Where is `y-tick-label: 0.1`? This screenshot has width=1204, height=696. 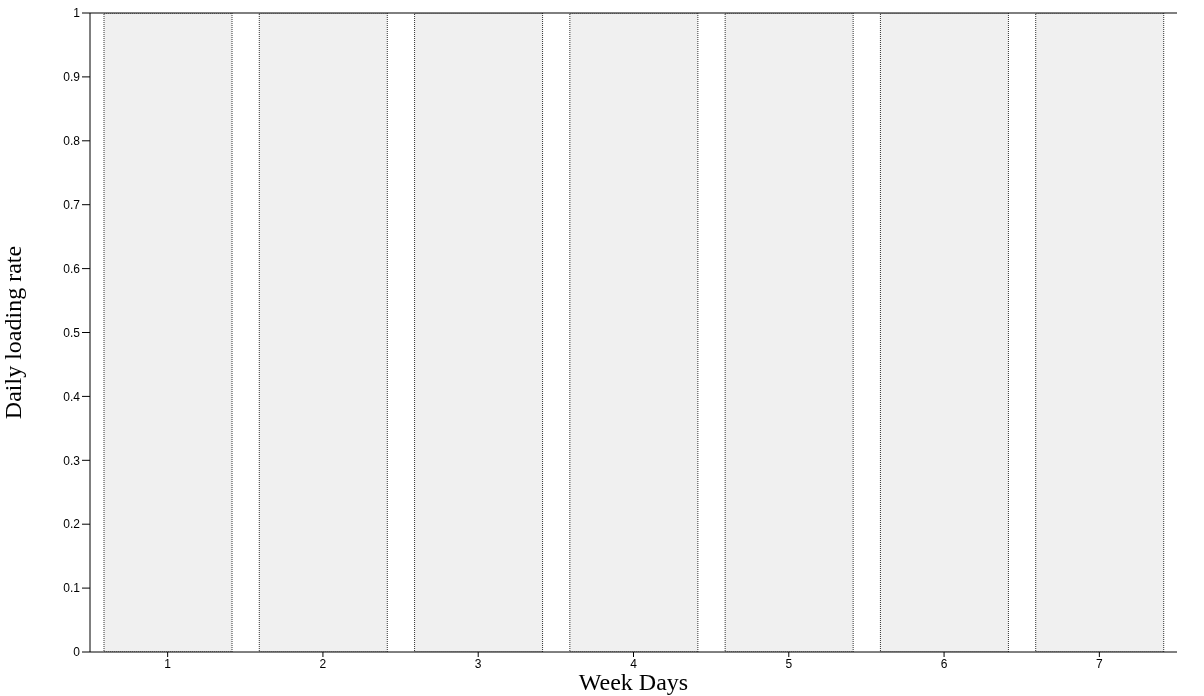
y-tick-label: 0.1 is located at coordinates (72, 588).